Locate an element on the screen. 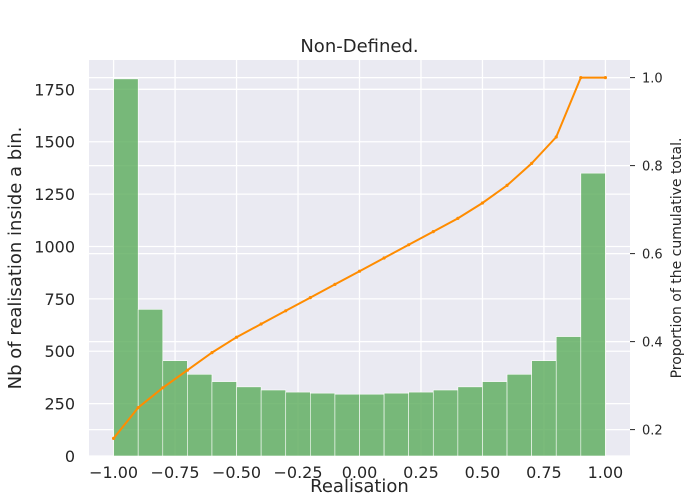 Image resolution: width=700 pixels, height=500 pixels. y-axis-label: Nb of realisation inside a bin. is located at coordinates (15, 258).